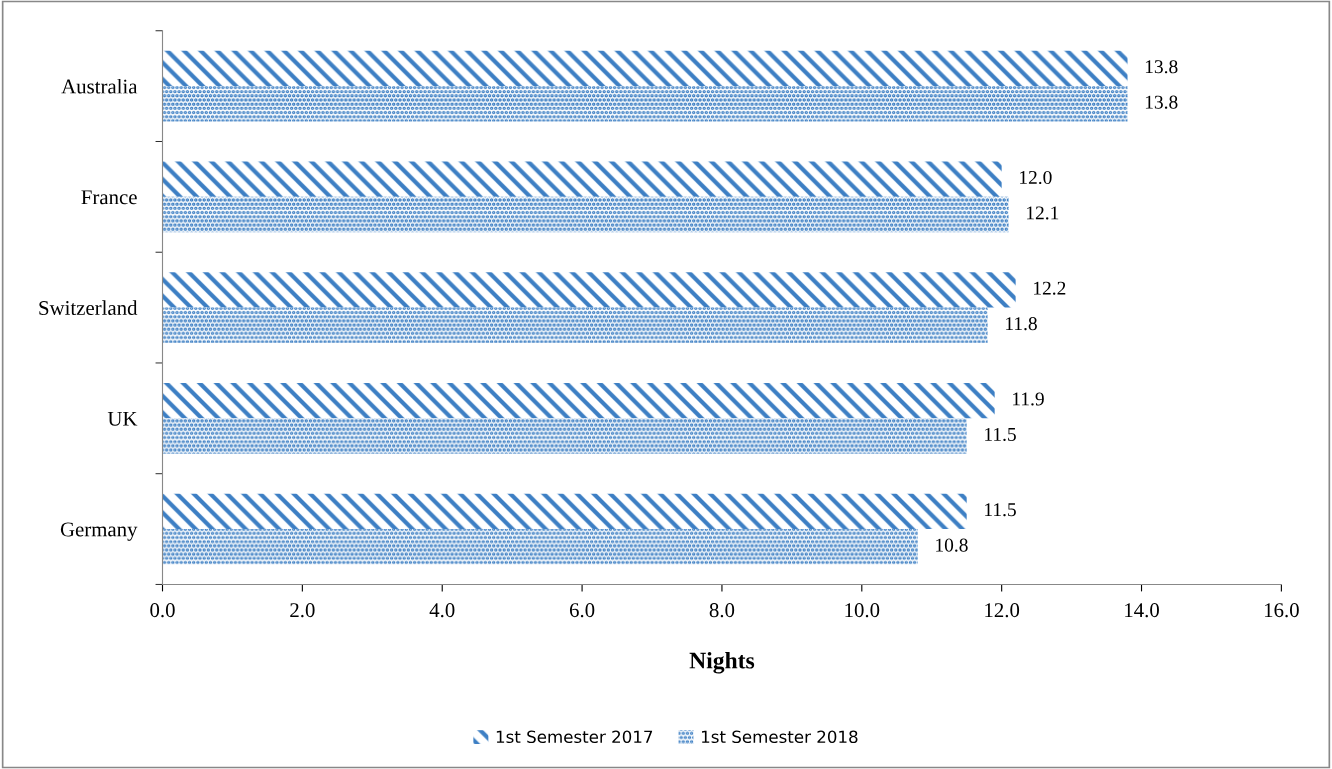 This screenshot has width=1332, height=769. What do you see at coordinates (1028, 399) in the screenshot?
I see `data-label: 11.9` at bounding box center [1028, 399].